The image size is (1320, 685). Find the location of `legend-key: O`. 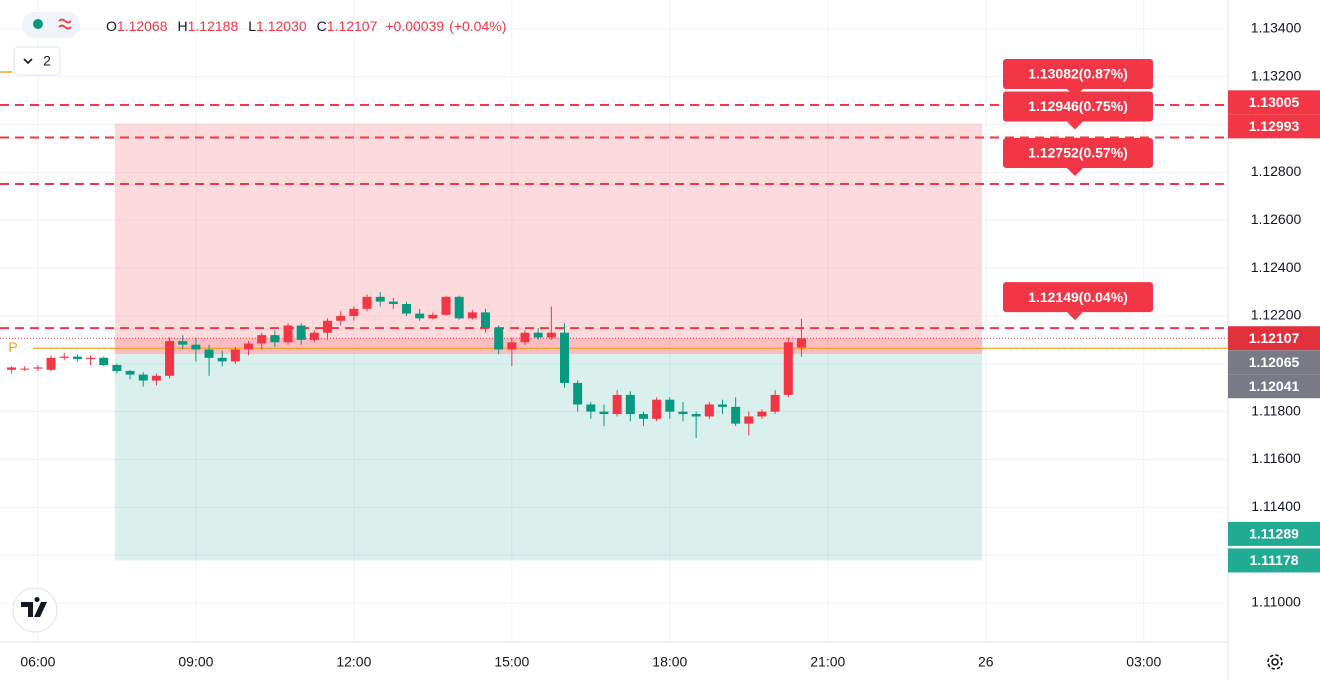

legend-key: O is located at coordinates (111, 26).